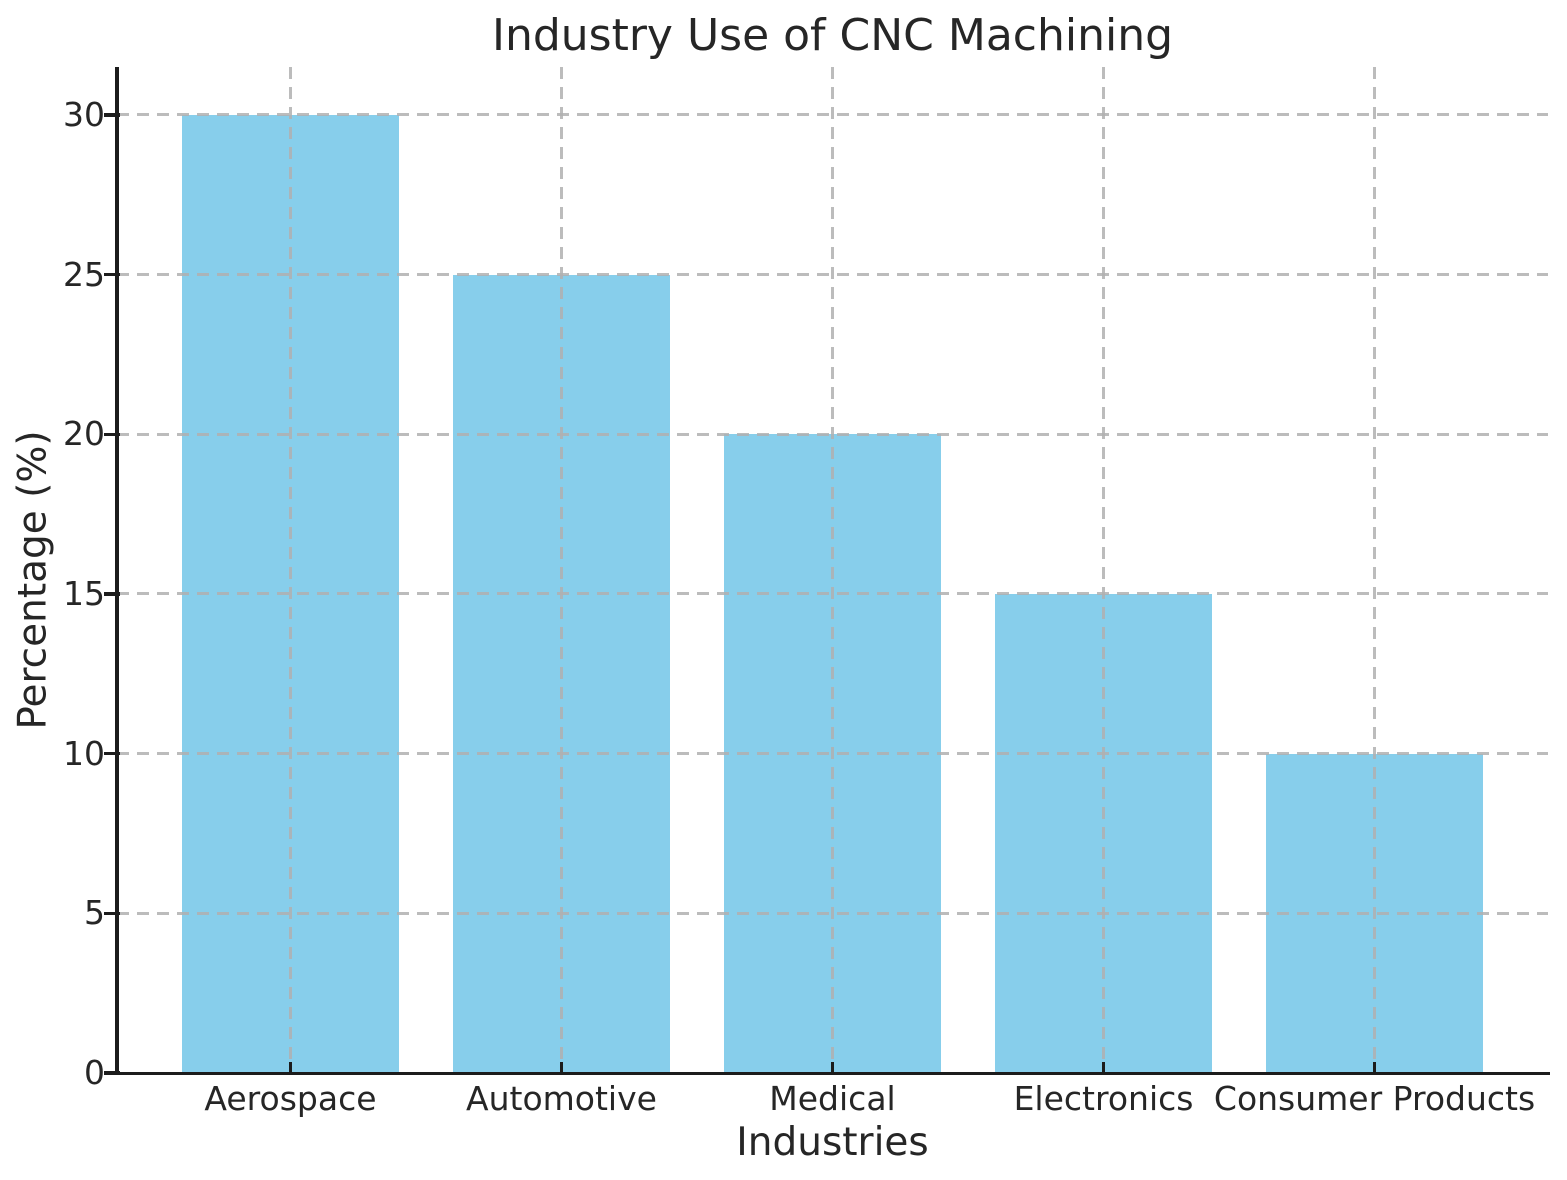 This screenshot has height=1180, width=1567. Describe the element at coordinates (84, 753) in the screenshot. I see `y-tick-label-10: 10` at that location.